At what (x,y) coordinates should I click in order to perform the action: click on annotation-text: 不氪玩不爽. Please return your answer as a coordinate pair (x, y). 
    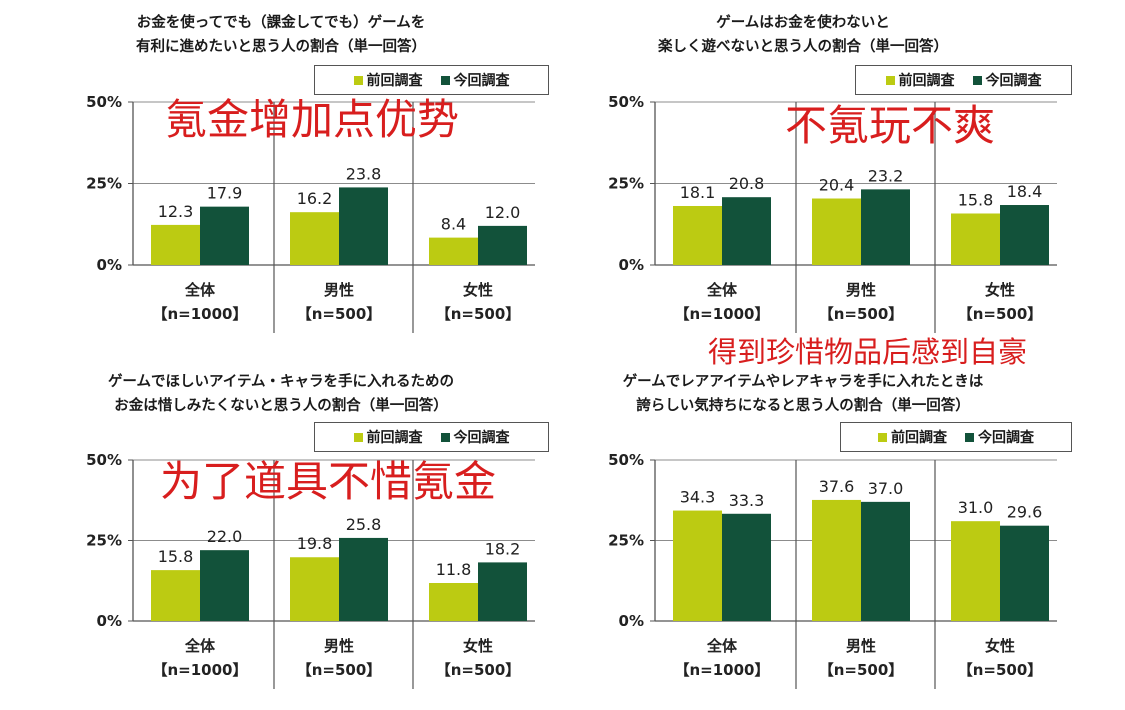
    Looking at the image, I should click on (890, 125).